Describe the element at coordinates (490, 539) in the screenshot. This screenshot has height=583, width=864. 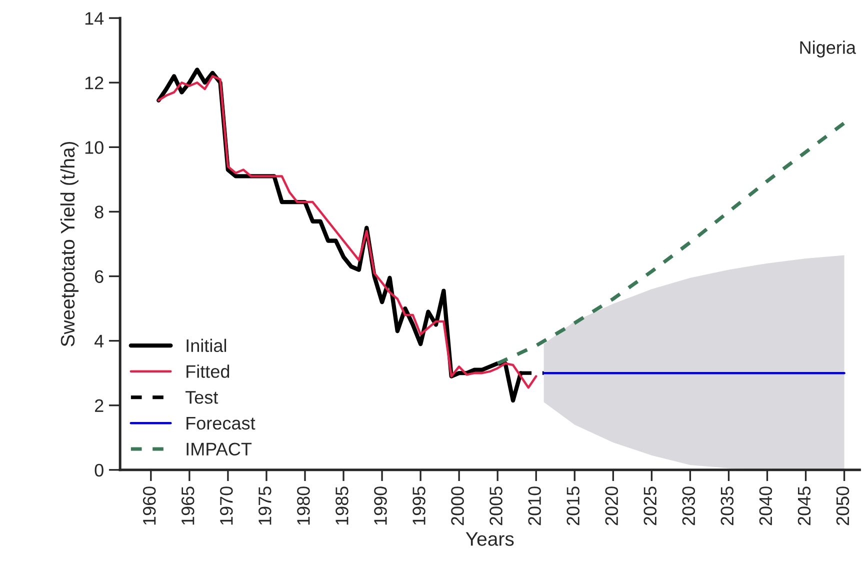
I see `x-axis-title: Years` at that location.